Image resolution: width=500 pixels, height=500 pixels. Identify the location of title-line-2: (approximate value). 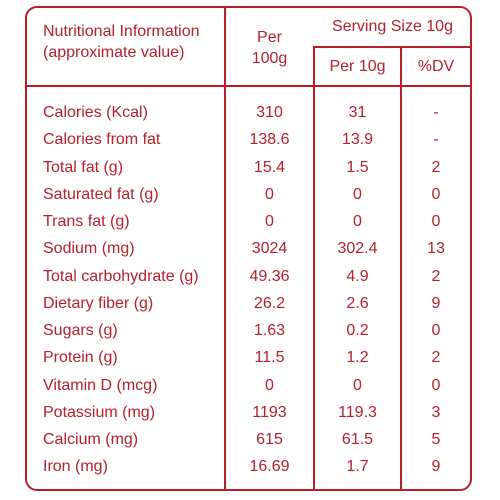
(114, 52).